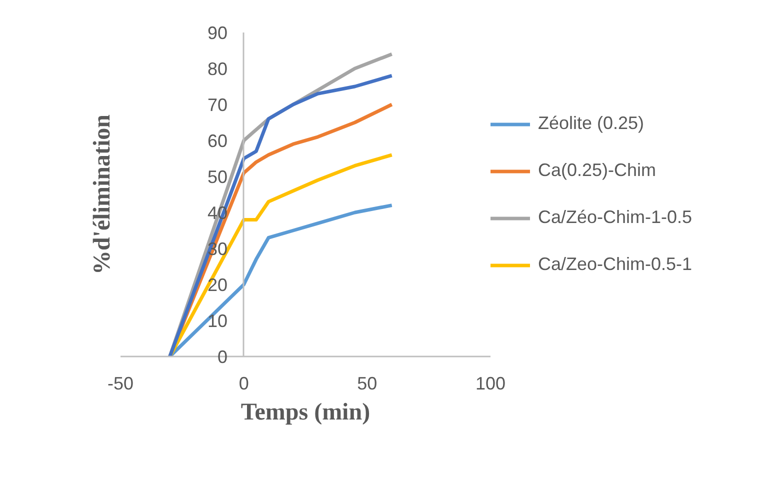  Describe the element at coordinates (305, 413) in the screenshot. I see `x-axis-title: Temps (min)` at that location.